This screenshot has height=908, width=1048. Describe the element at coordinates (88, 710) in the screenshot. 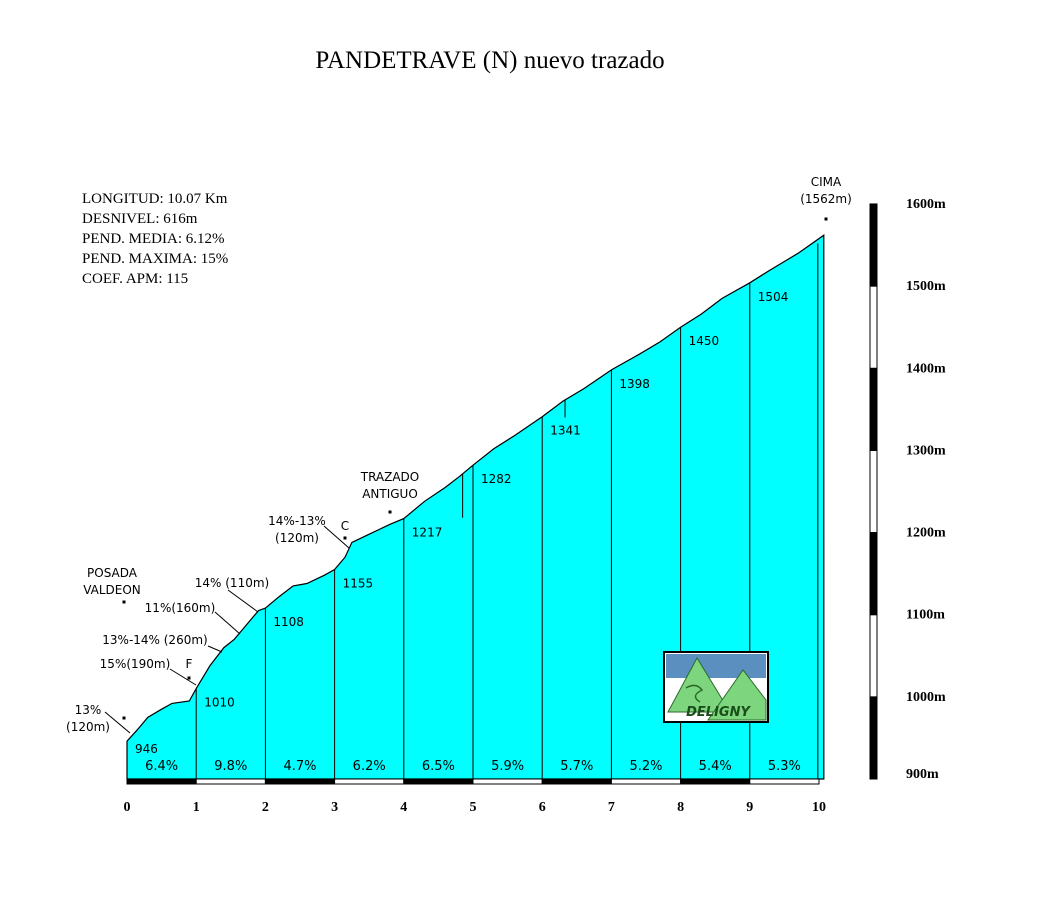

I see `anno-13-line-0: 13%` at that location.